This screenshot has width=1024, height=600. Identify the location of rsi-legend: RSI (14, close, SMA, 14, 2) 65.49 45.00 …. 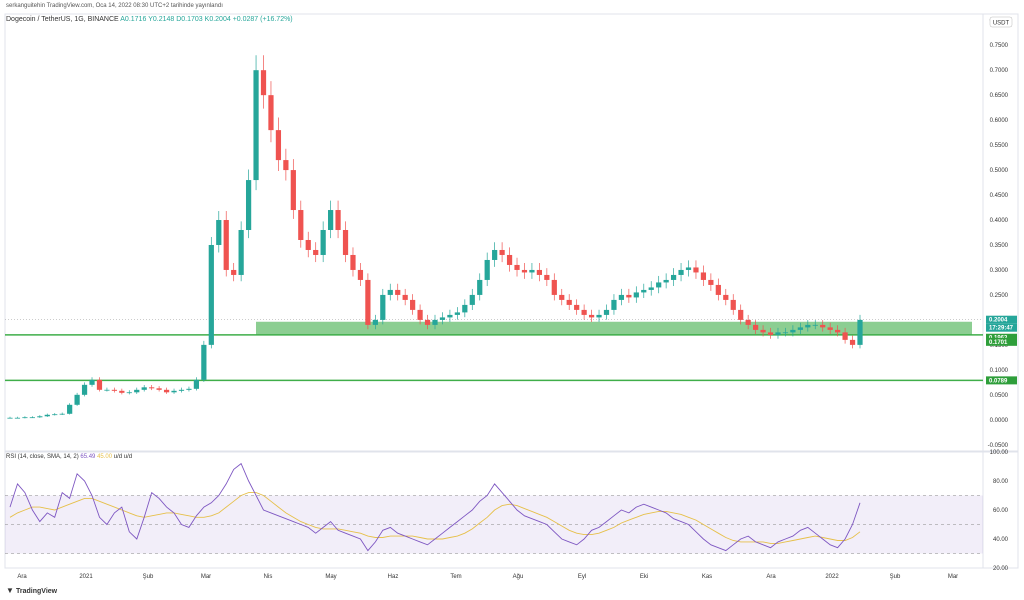
(69, 457).